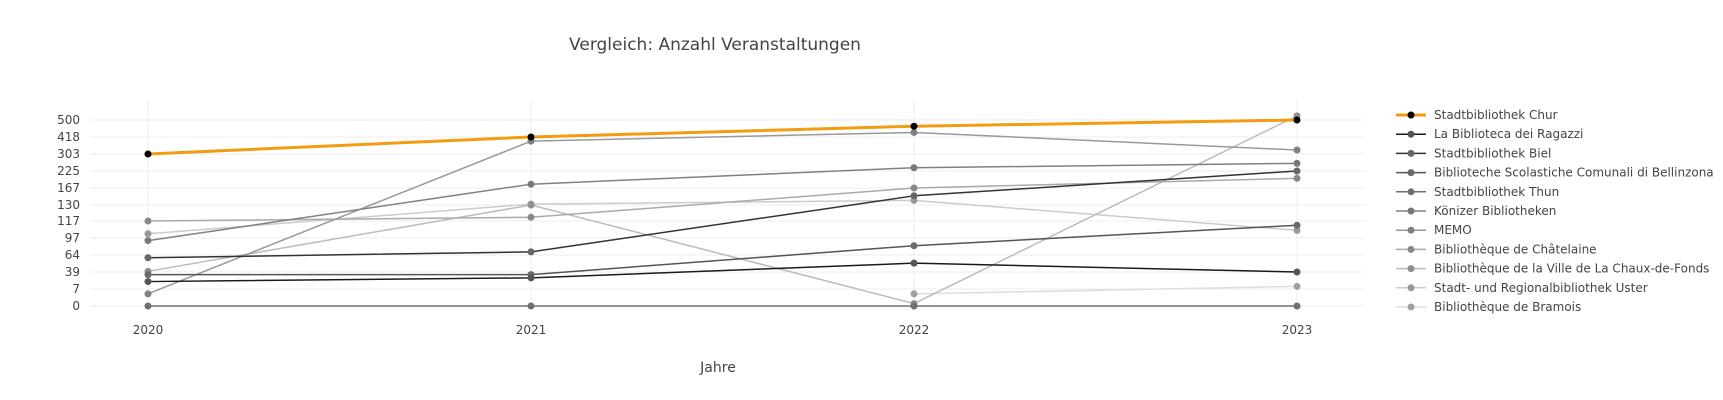 The image size is (1723, 400). I want to click on legend-label: MEMO, so click(1453, 230).